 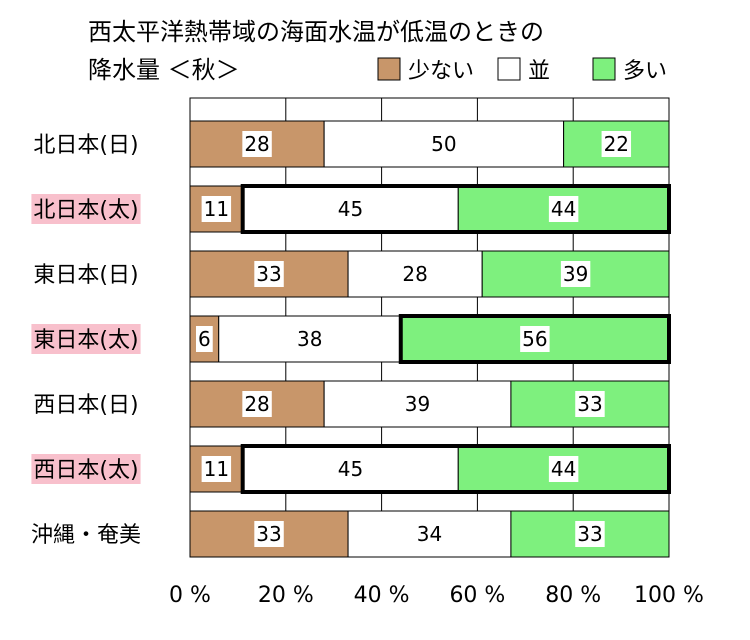 I want to click on category-label: 北日本(太), so click(x=85, y=210).